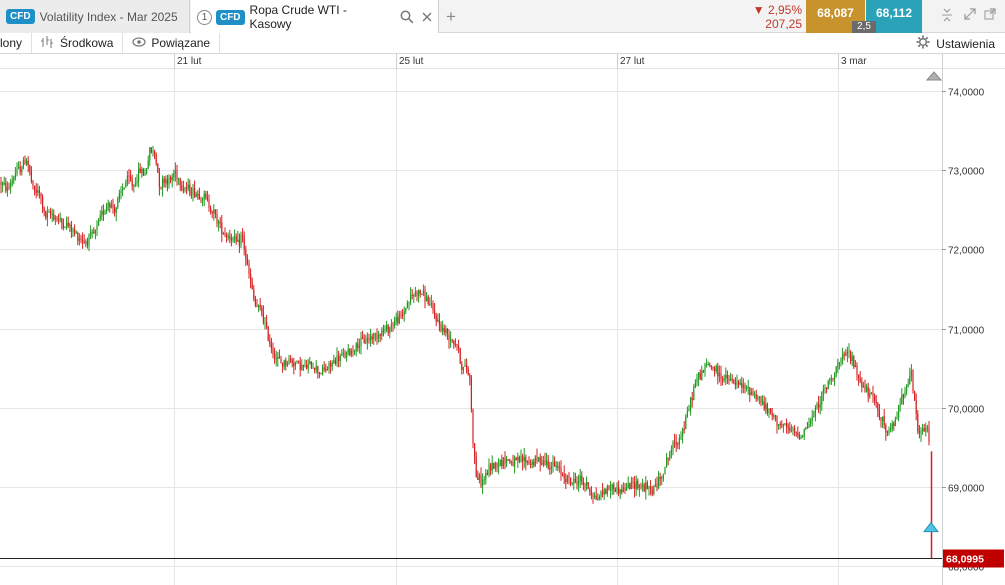  I want to click on scroll-up-icon, so click(934, 76).